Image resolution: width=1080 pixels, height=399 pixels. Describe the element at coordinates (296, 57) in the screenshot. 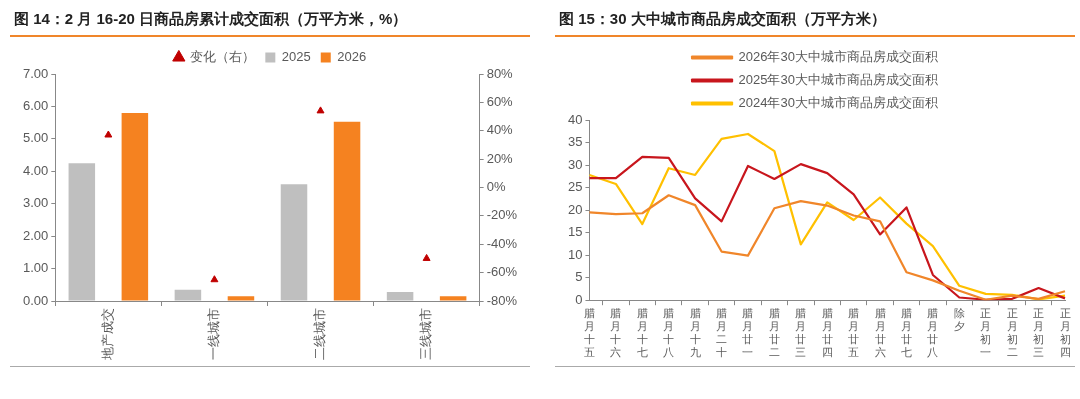

I see `legend-label: 2025` at that location.